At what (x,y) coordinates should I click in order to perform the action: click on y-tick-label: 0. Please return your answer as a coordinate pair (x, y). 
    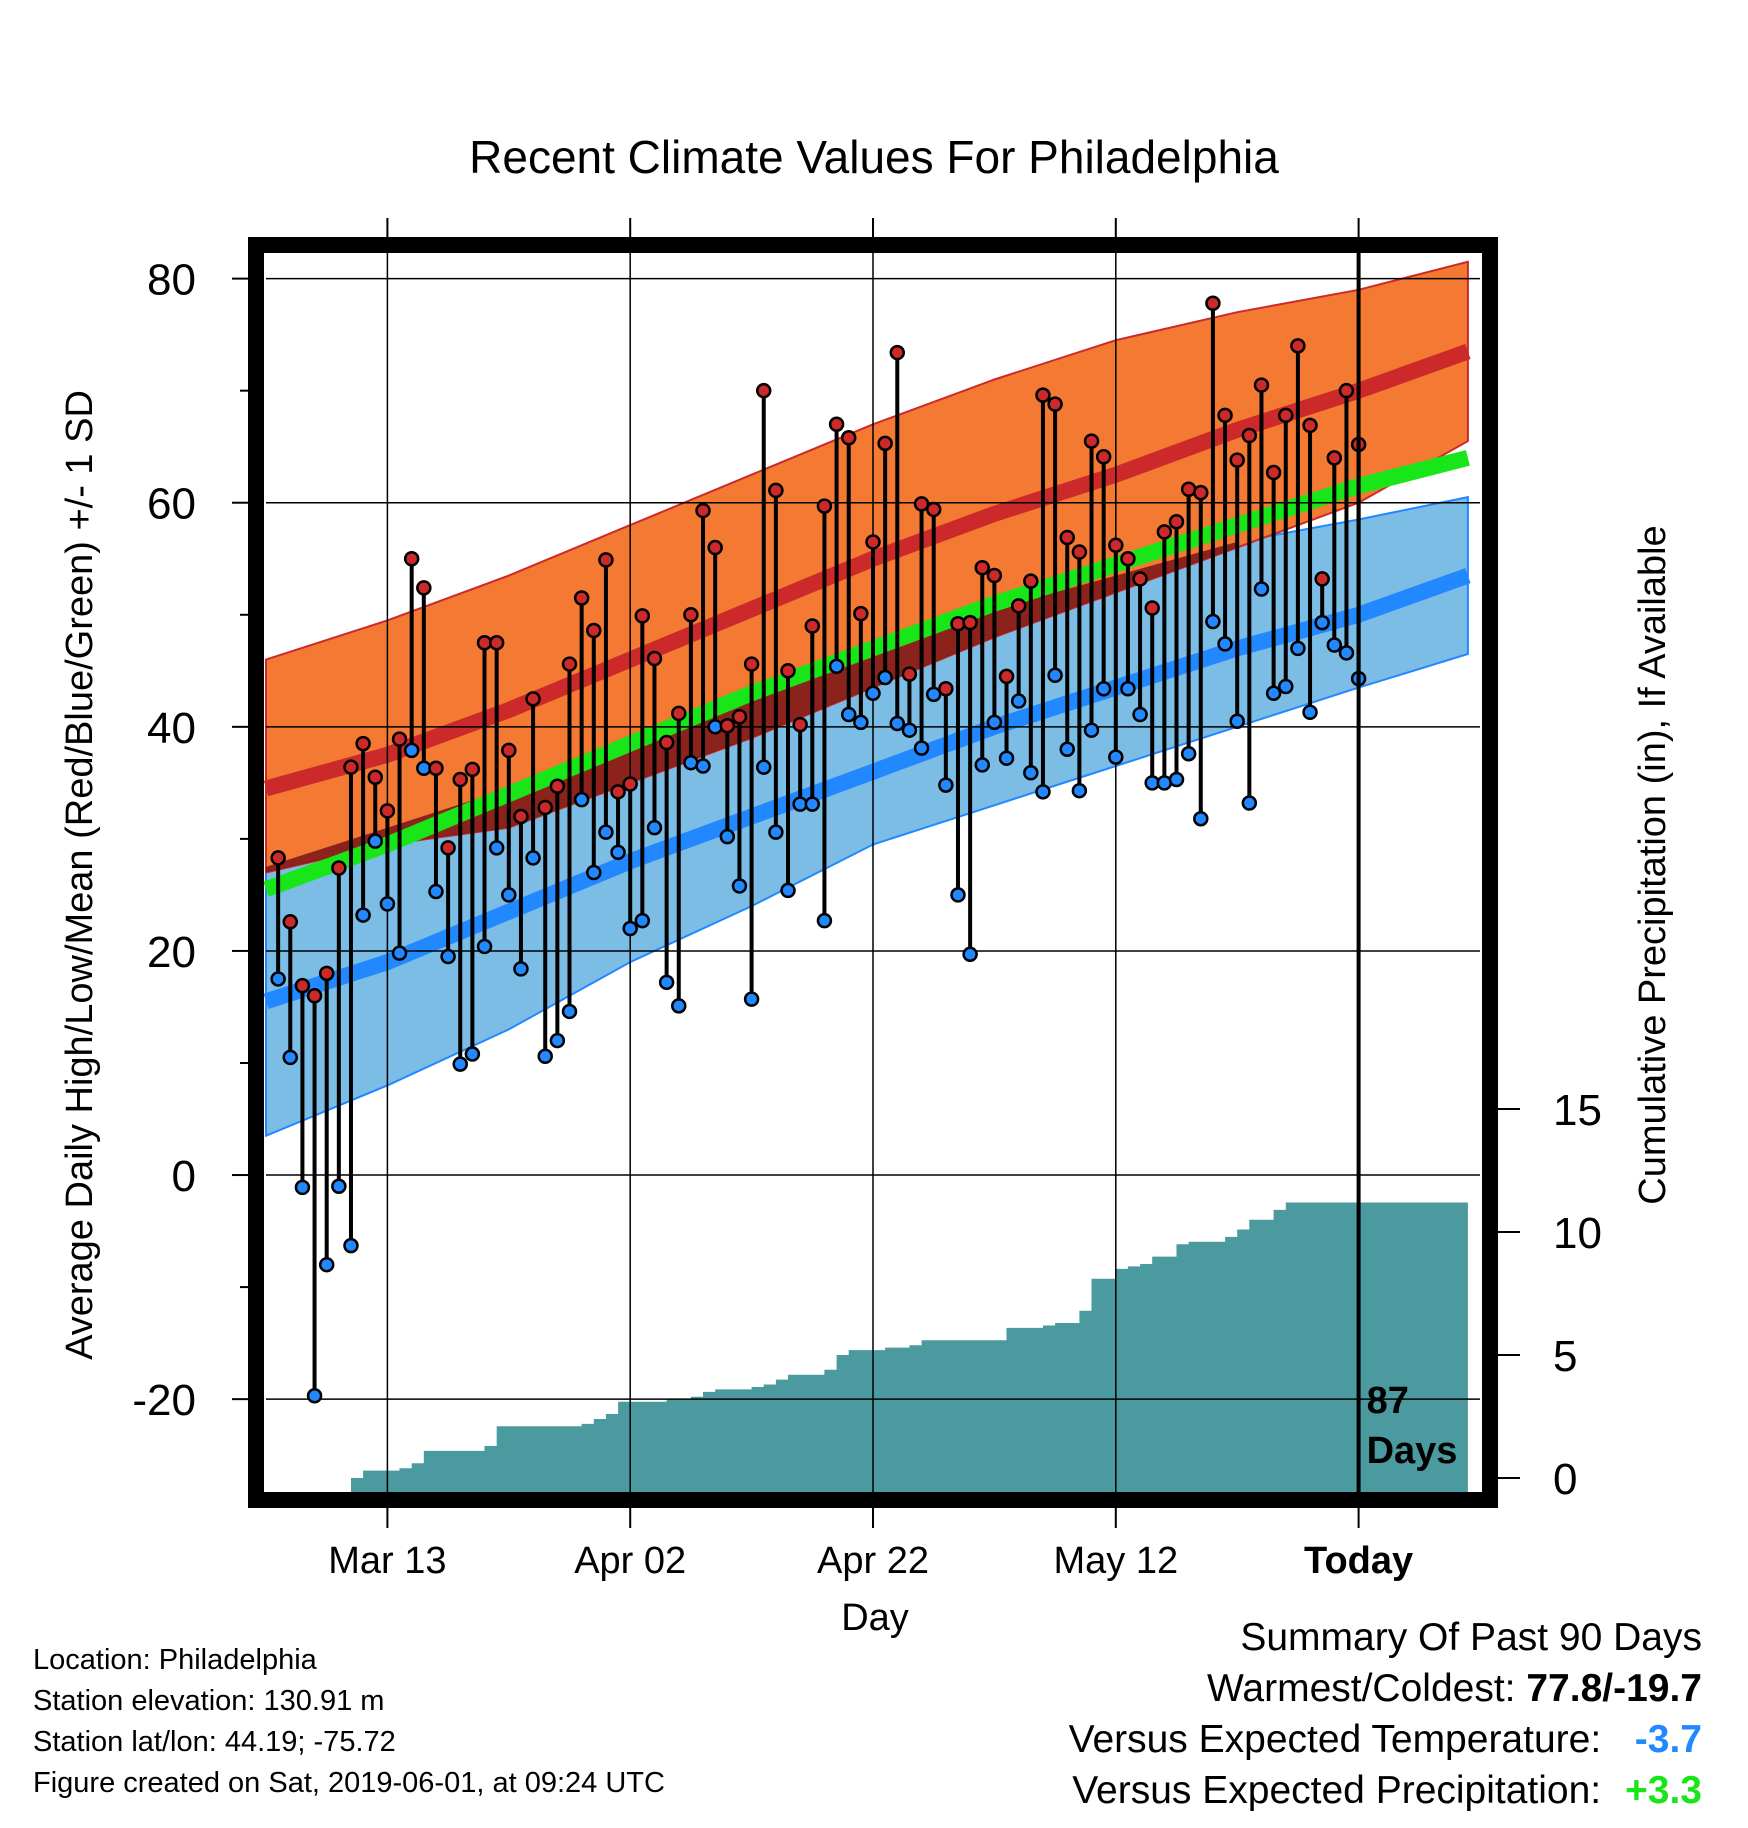
    Looking at the image, I should click on (184, 1176).